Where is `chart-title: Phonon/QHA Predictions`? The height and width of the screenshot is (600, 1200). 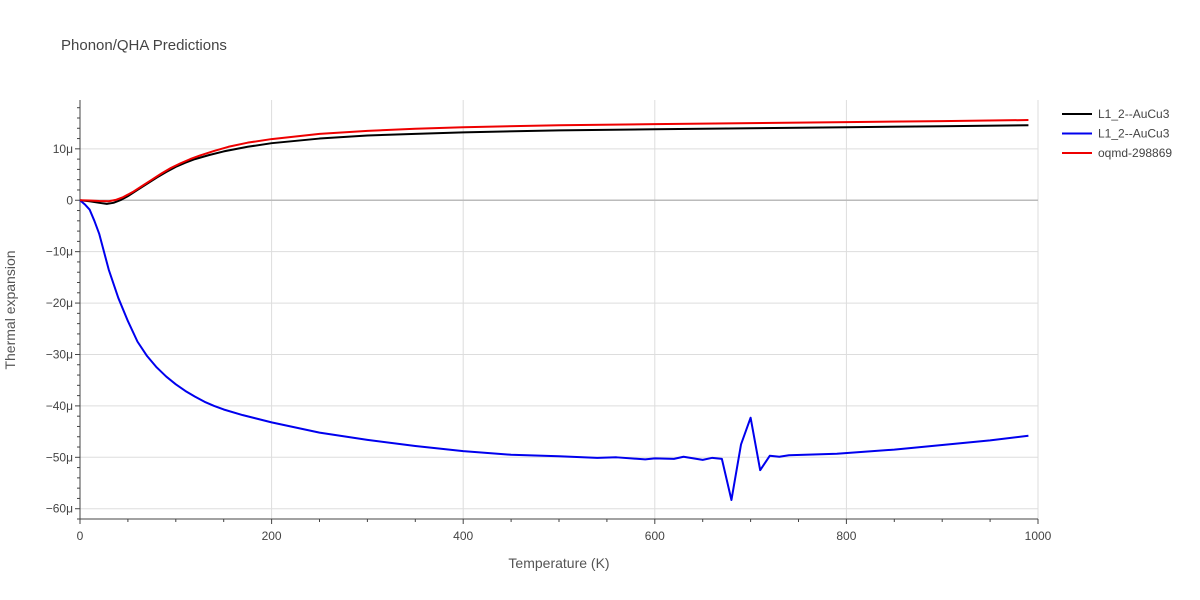
chart-title: Phonon/QHA Predictions is located at coordinates (144, 45).